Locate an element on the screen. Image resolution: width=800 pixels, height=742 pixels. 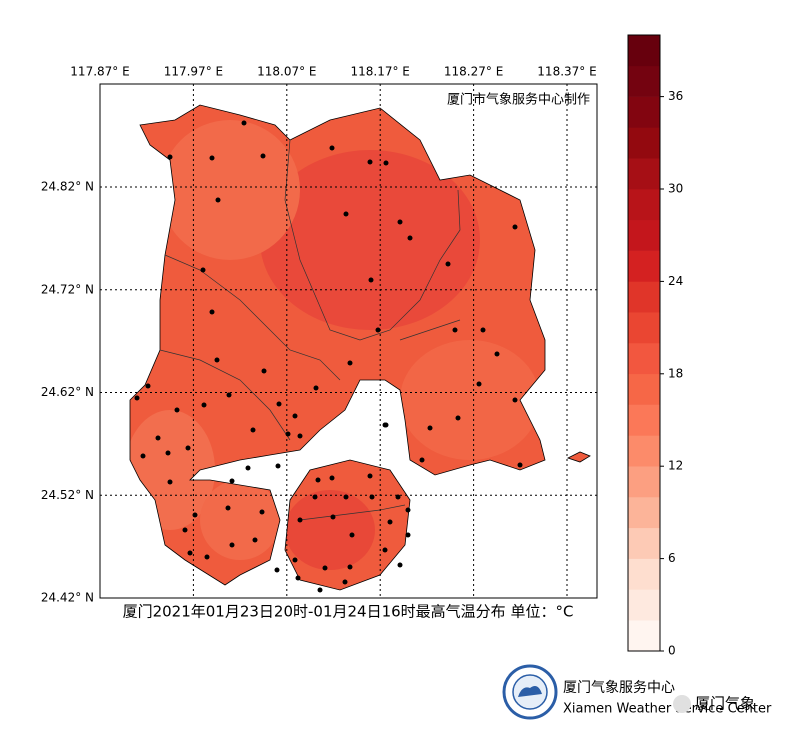
colorbar-tick-label: 30 is located at coordinates (675, 189).